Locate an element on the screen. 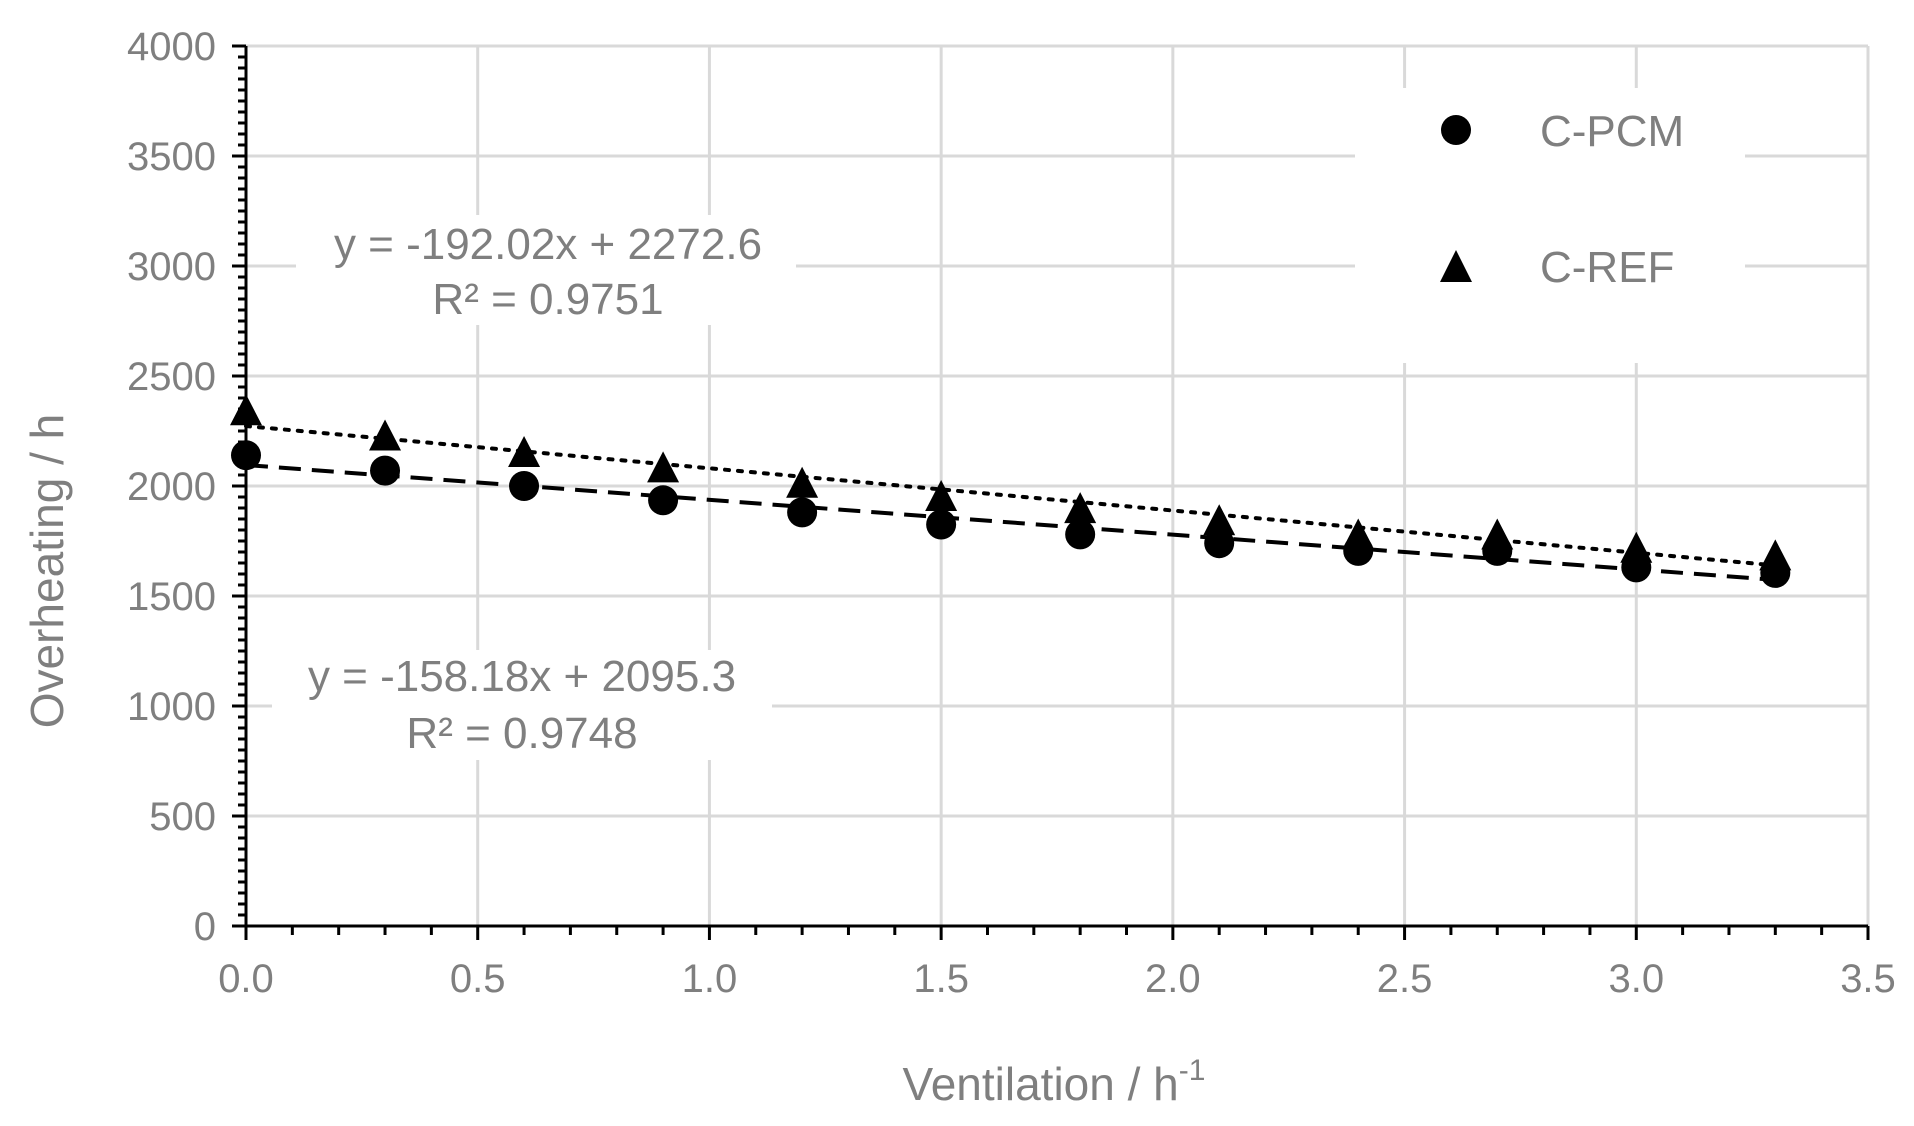 This screenshot has height=1126, width=1914. x-axis-title: Ventilation / h-1 is located at coordinates (1054, 1082).